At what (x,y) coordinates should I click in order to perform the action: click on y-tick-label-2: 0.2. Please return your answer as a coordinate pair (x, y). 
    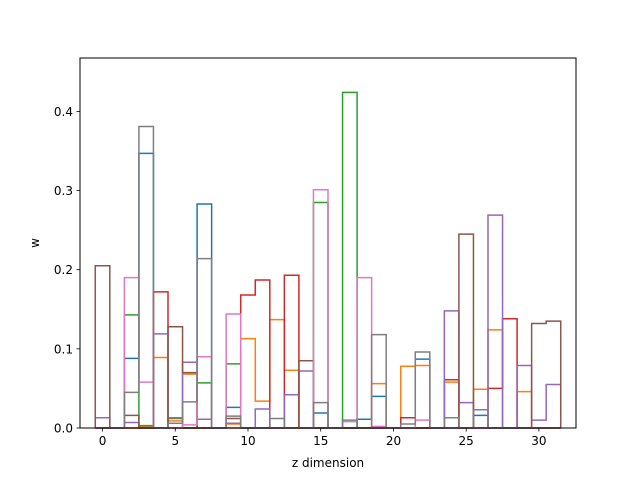
    Looking at the image, I should click on (63, 270).